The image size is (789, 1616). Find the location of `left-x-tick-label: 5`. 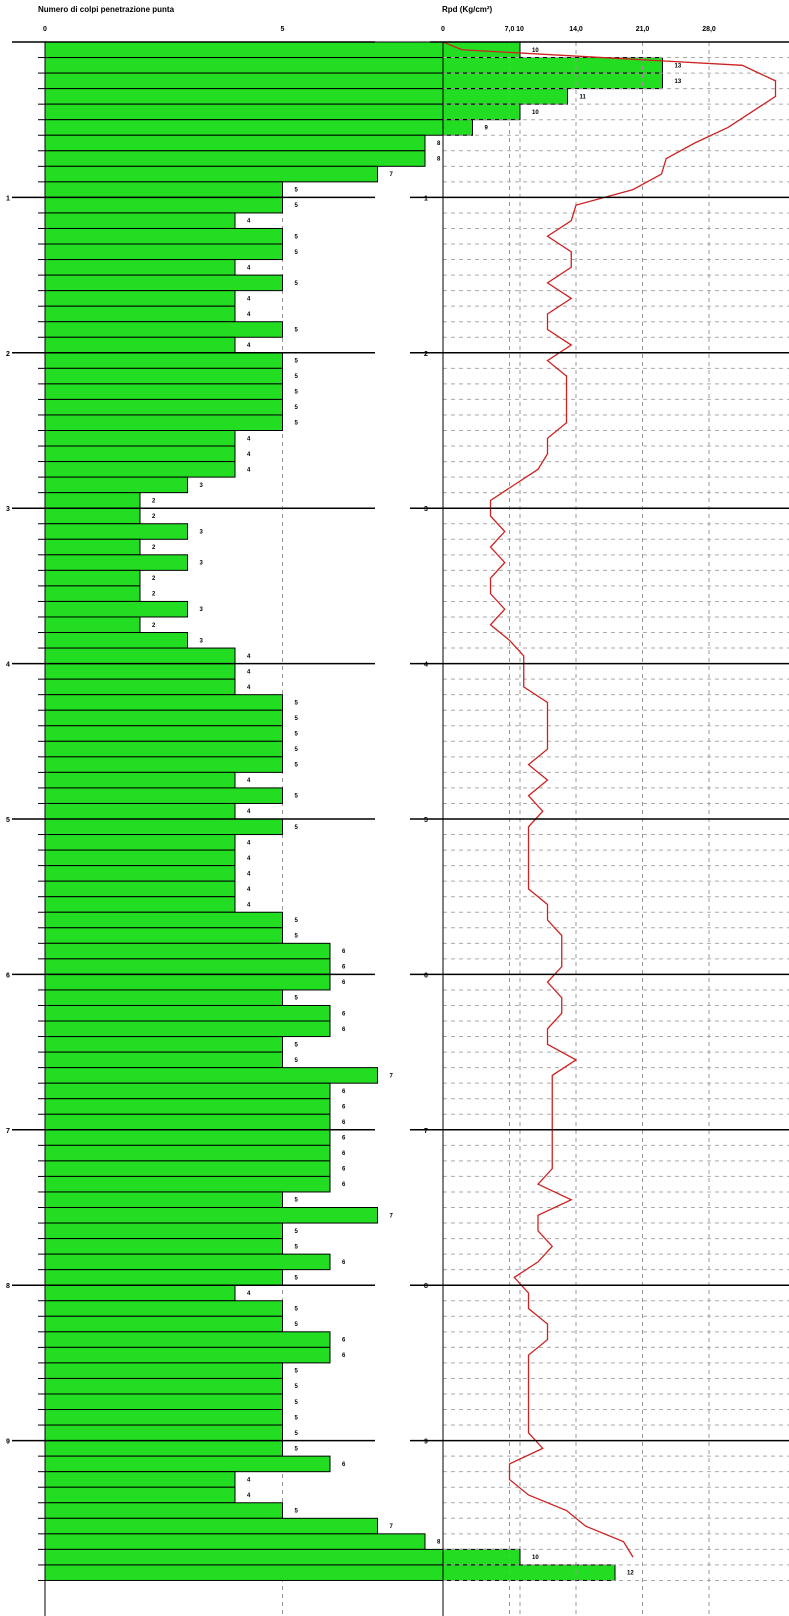

left-x-tick-label: 5 is located at coordinates (283, 29).